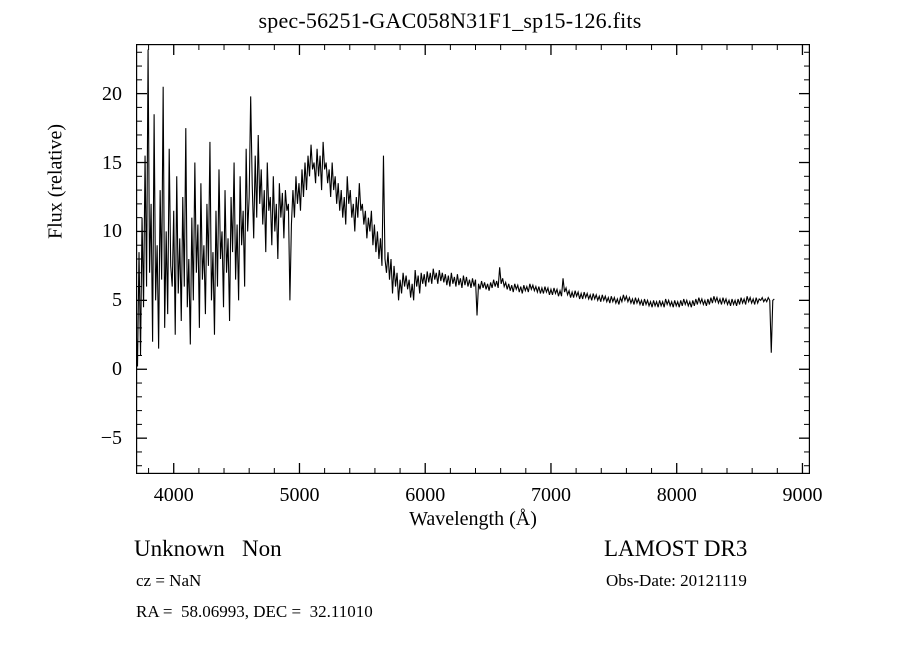 The height and width of the screenshot is (649, 900). What do you see at coordinates (550, 495) in the screenshot?
I see `x-tick-label: 7000` at bounding box center [550, 495].